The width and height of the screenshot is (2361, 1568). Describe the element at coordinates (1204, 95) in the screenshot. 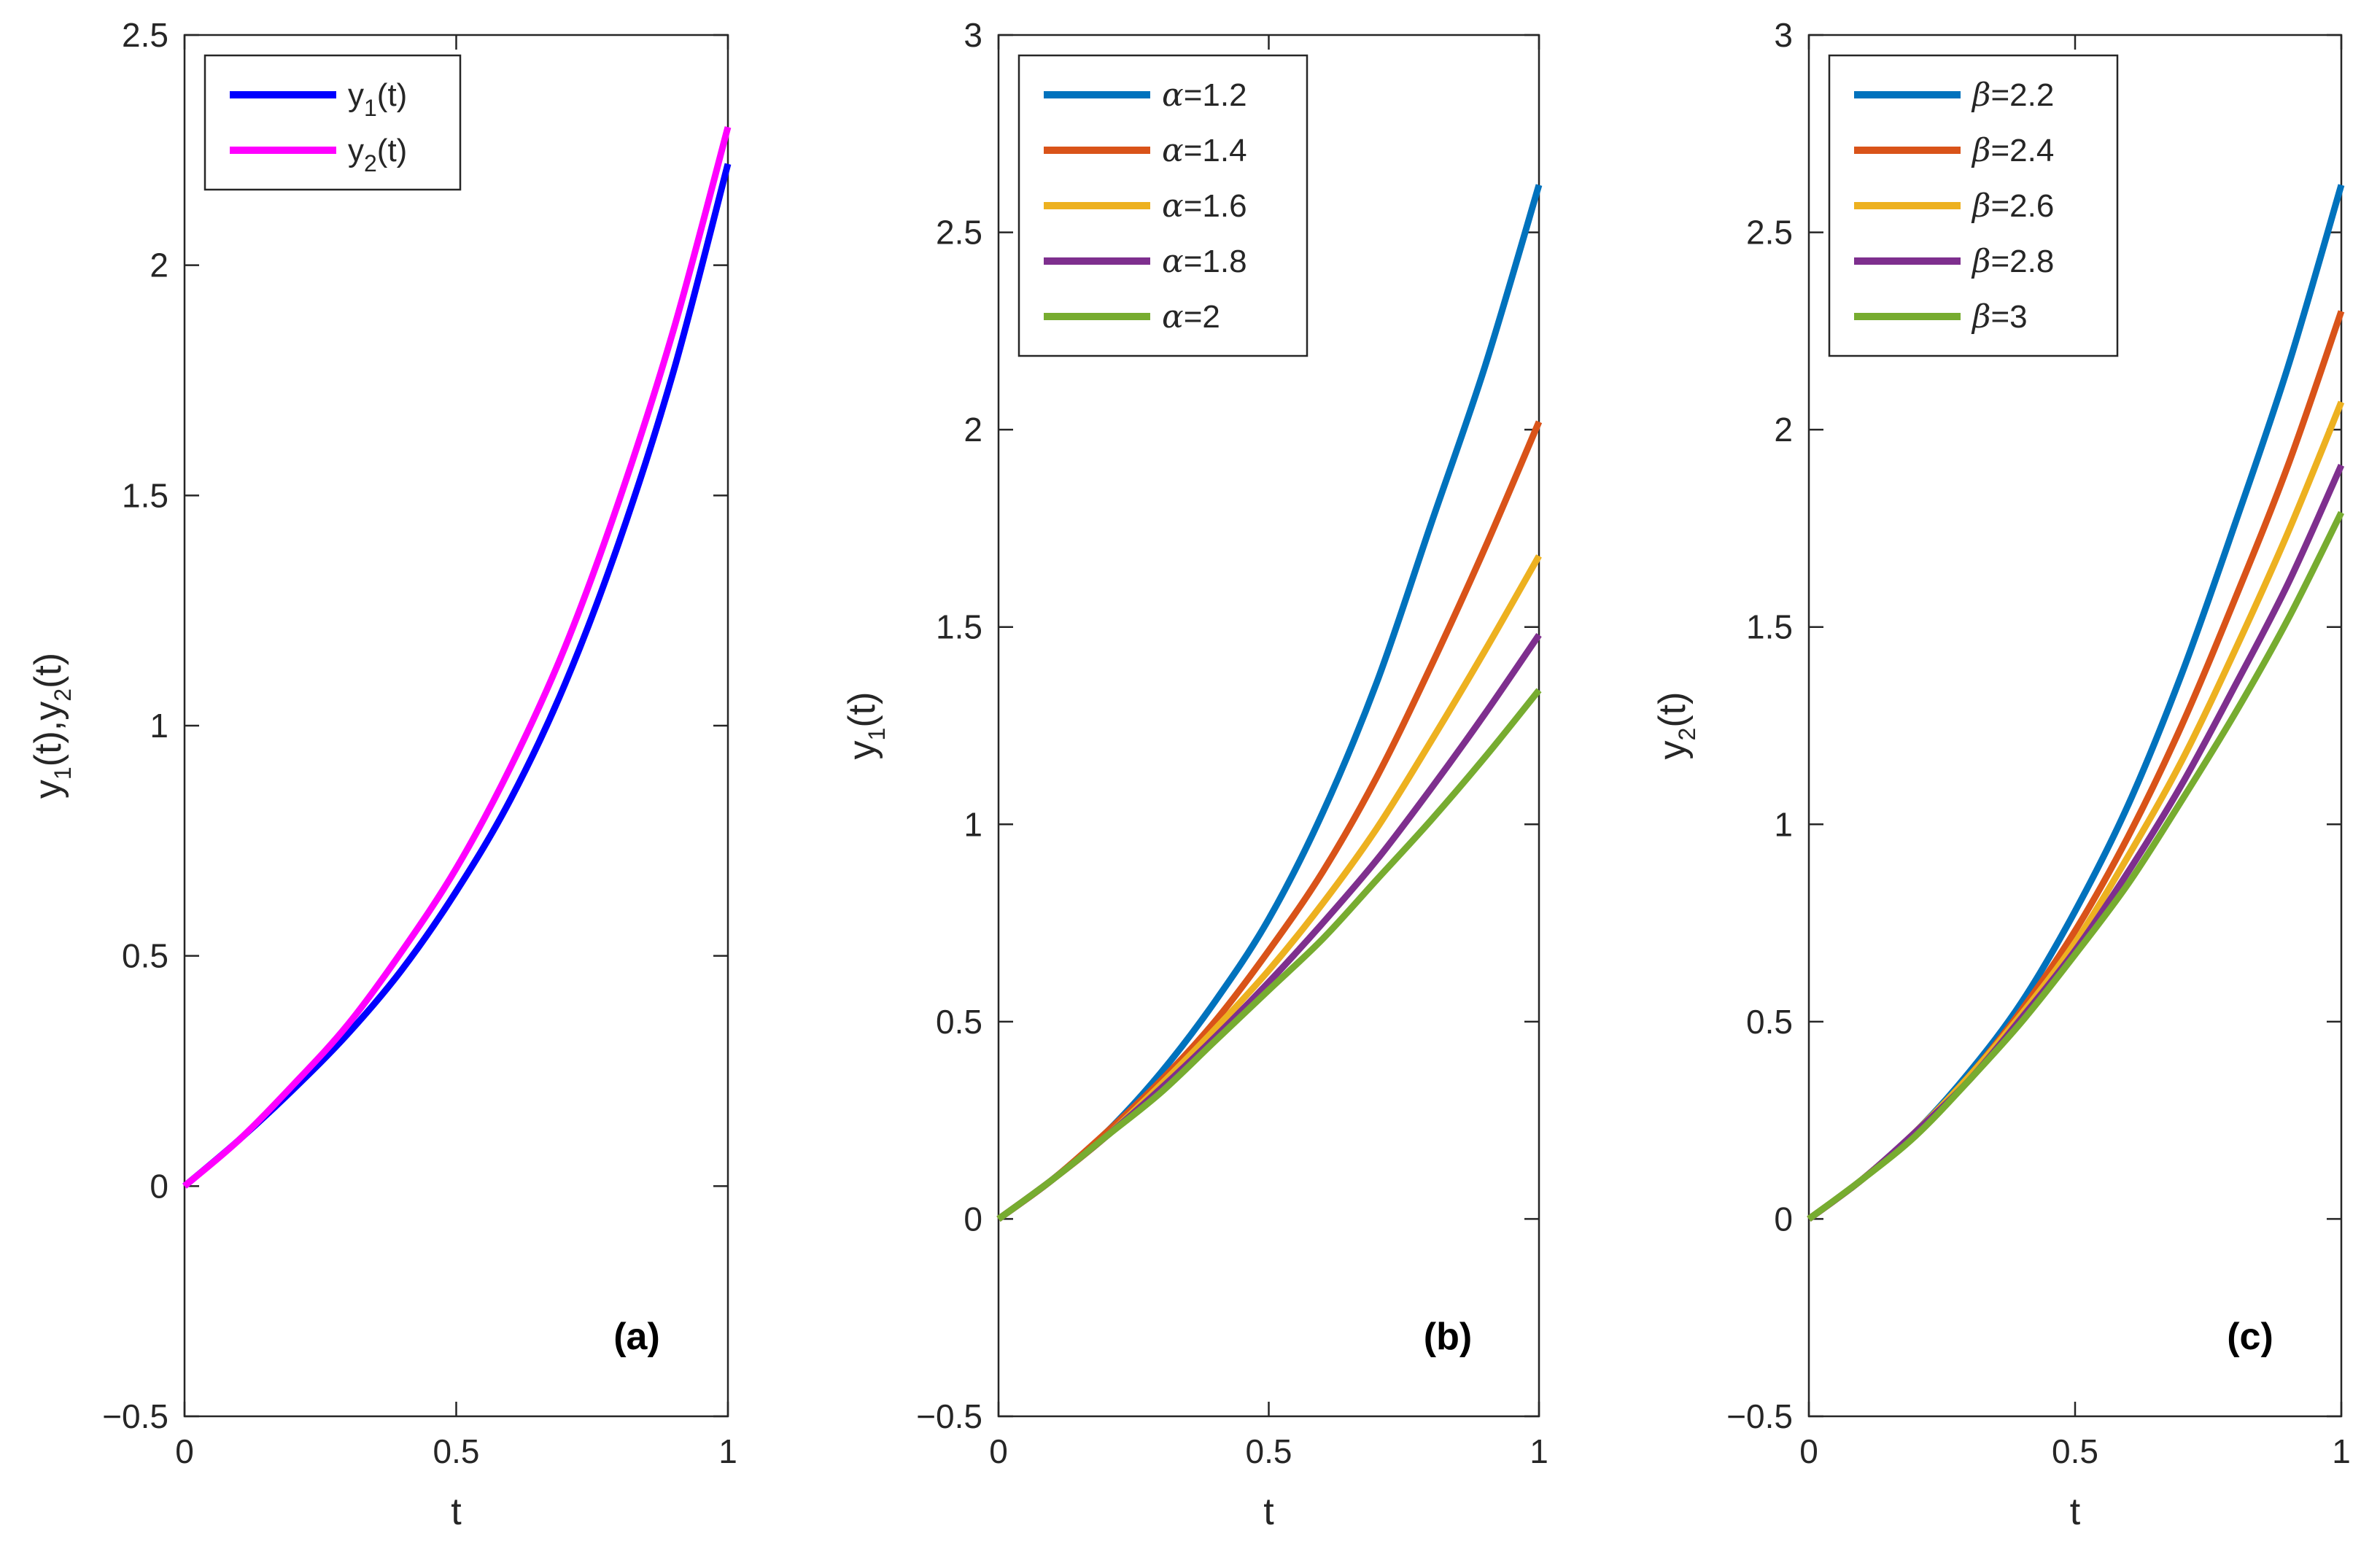

I see `legend-entry: α=1.2` at that location.